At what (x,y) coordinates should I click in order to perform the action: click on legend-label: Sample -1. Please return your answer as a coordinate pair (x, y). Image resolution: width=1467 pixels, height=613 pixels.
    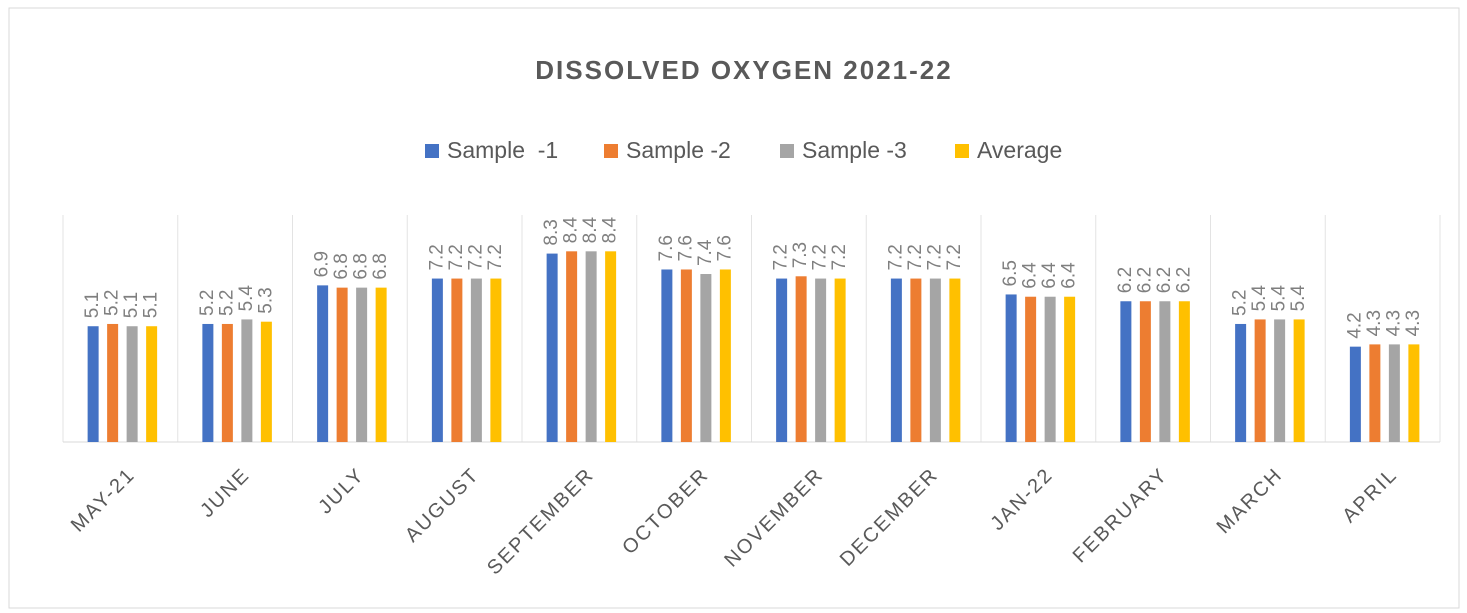
    Looking at the image, I should click on (502, 150).